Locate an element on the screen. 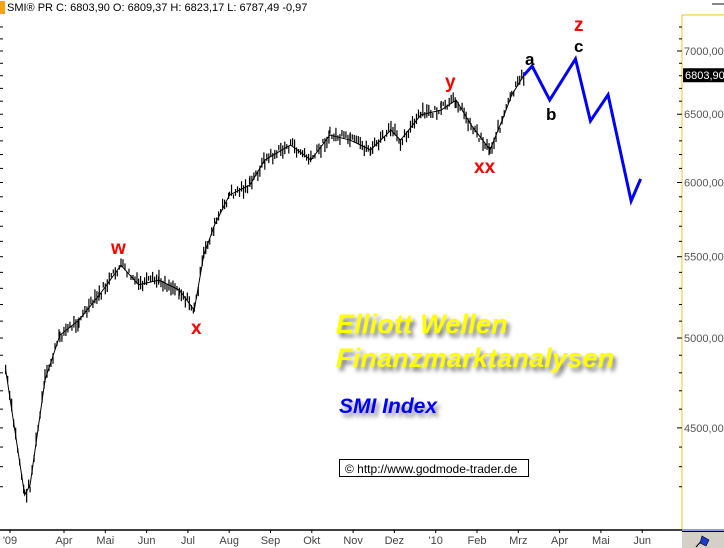  projection-line is located at coordinates (582, 130).